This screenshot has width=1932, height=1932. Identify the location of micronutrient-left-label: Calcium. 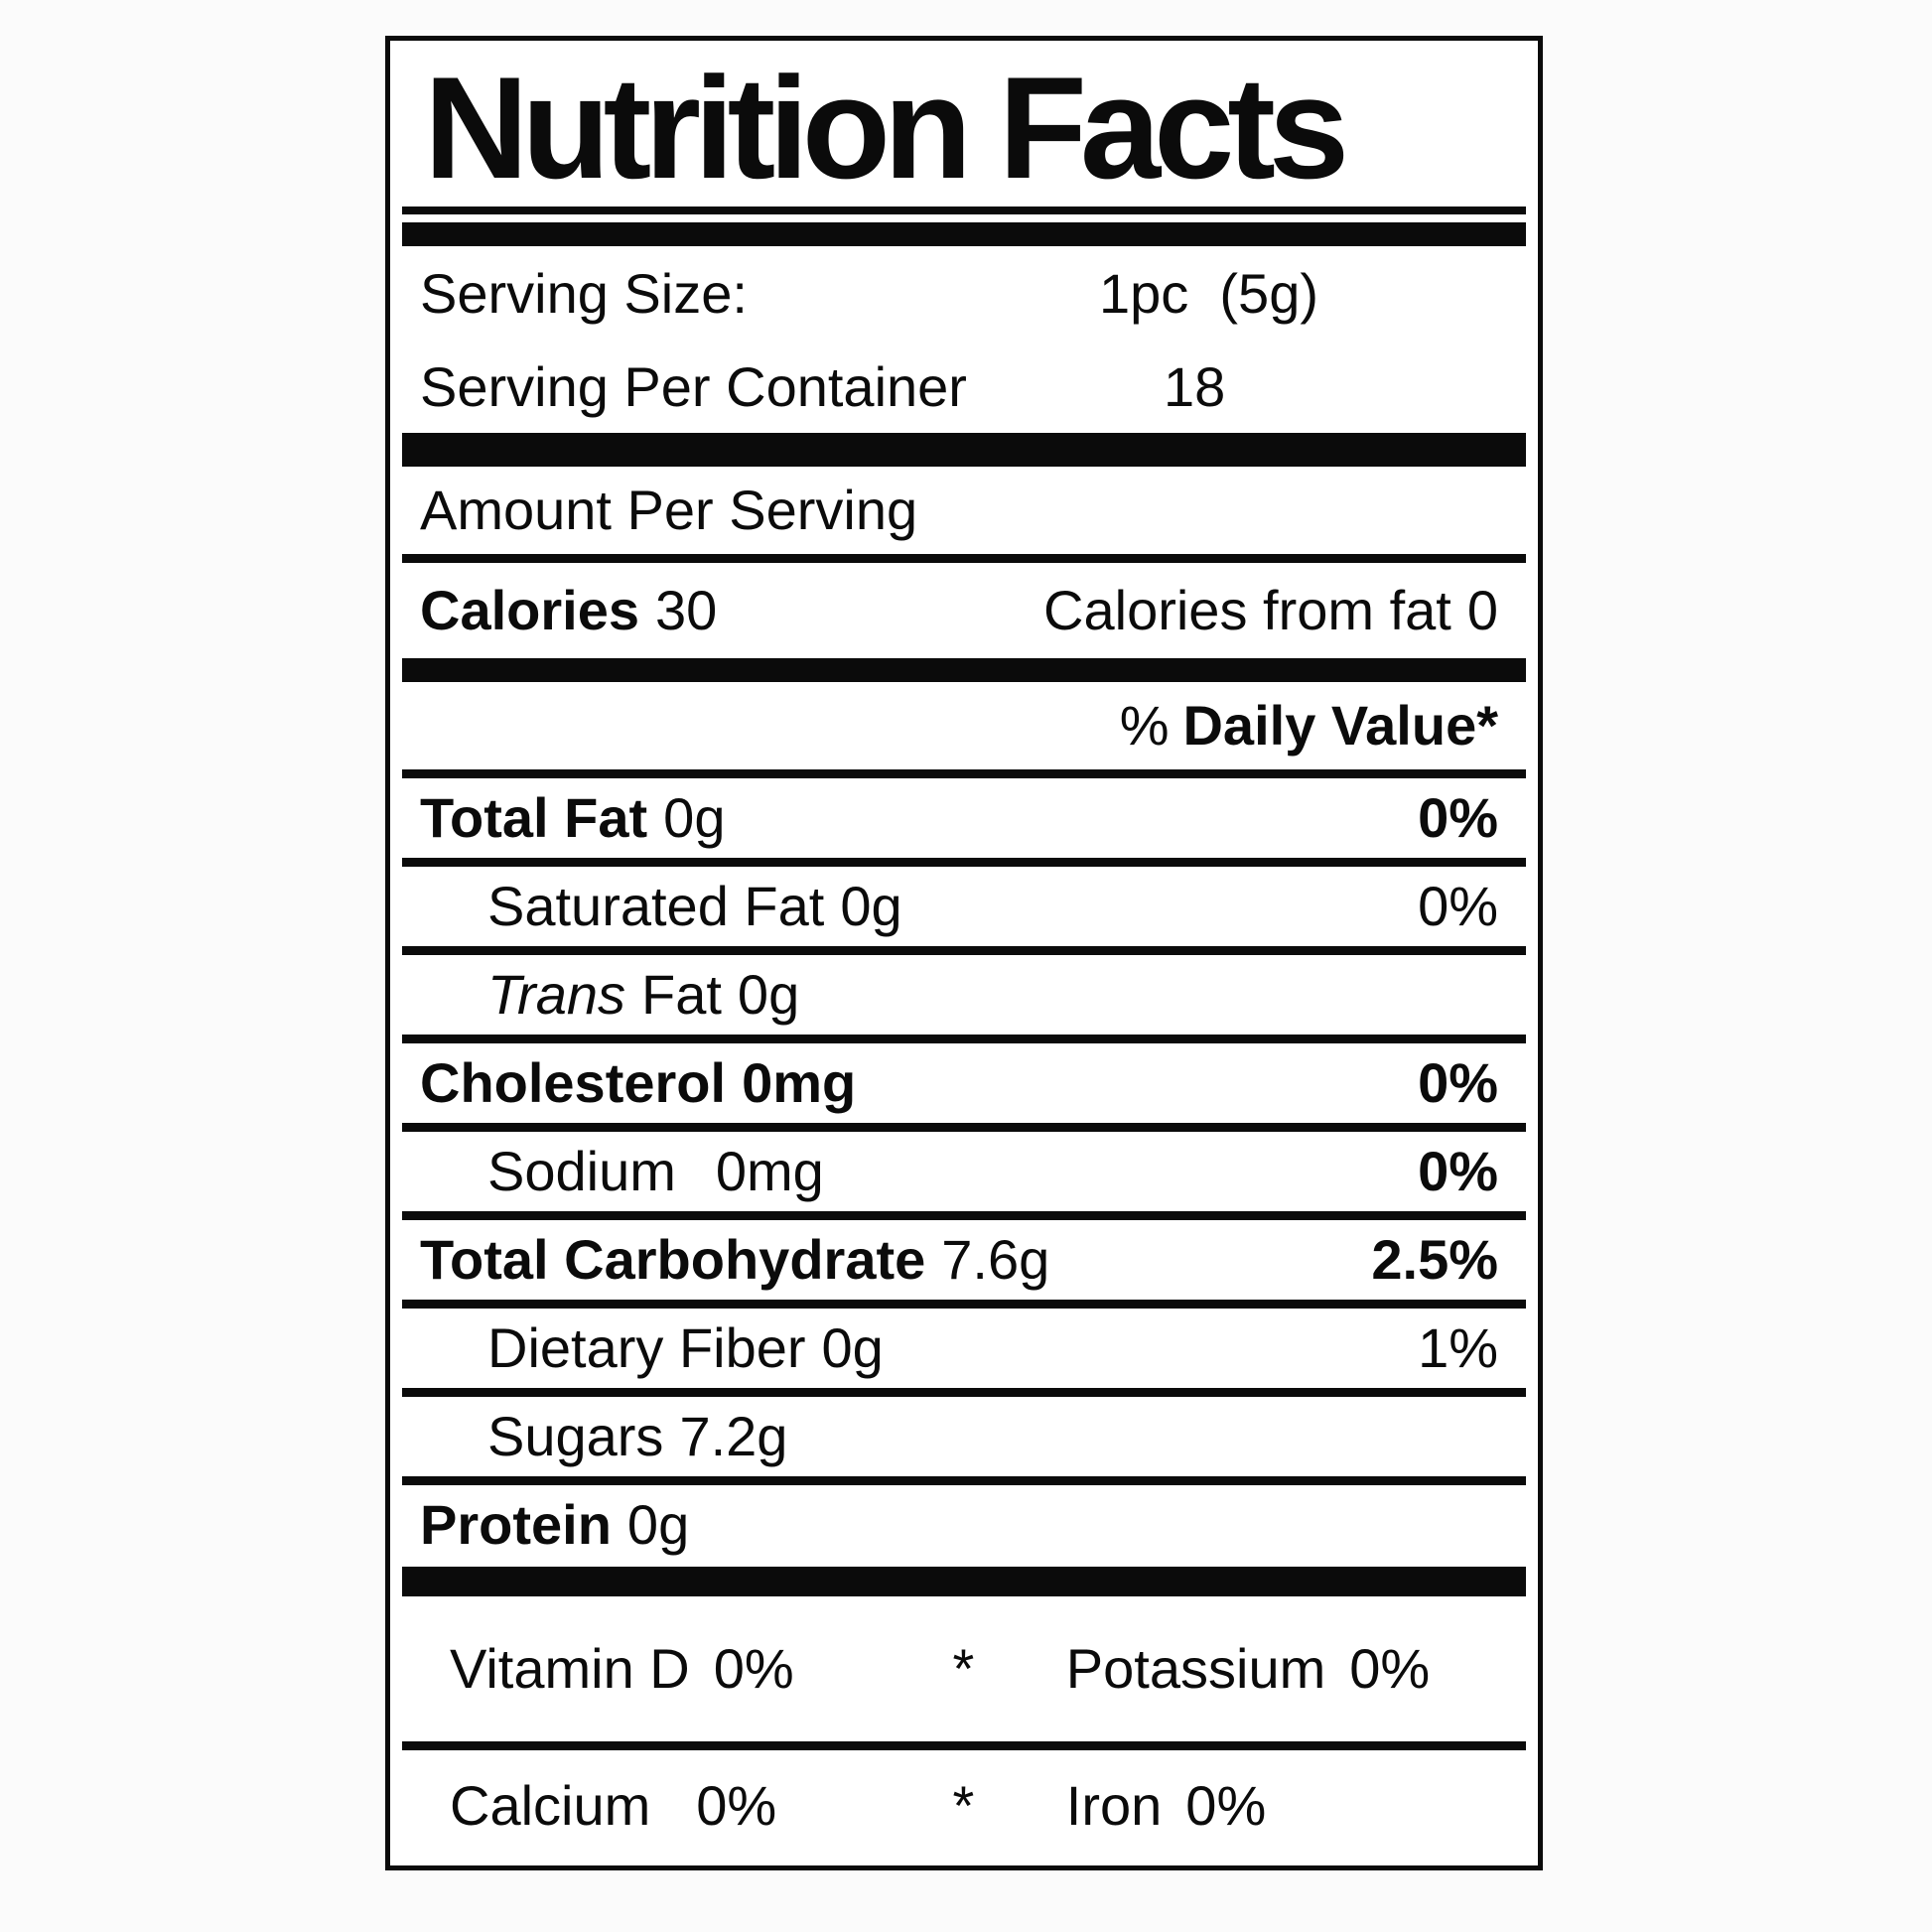
(550, 1806).